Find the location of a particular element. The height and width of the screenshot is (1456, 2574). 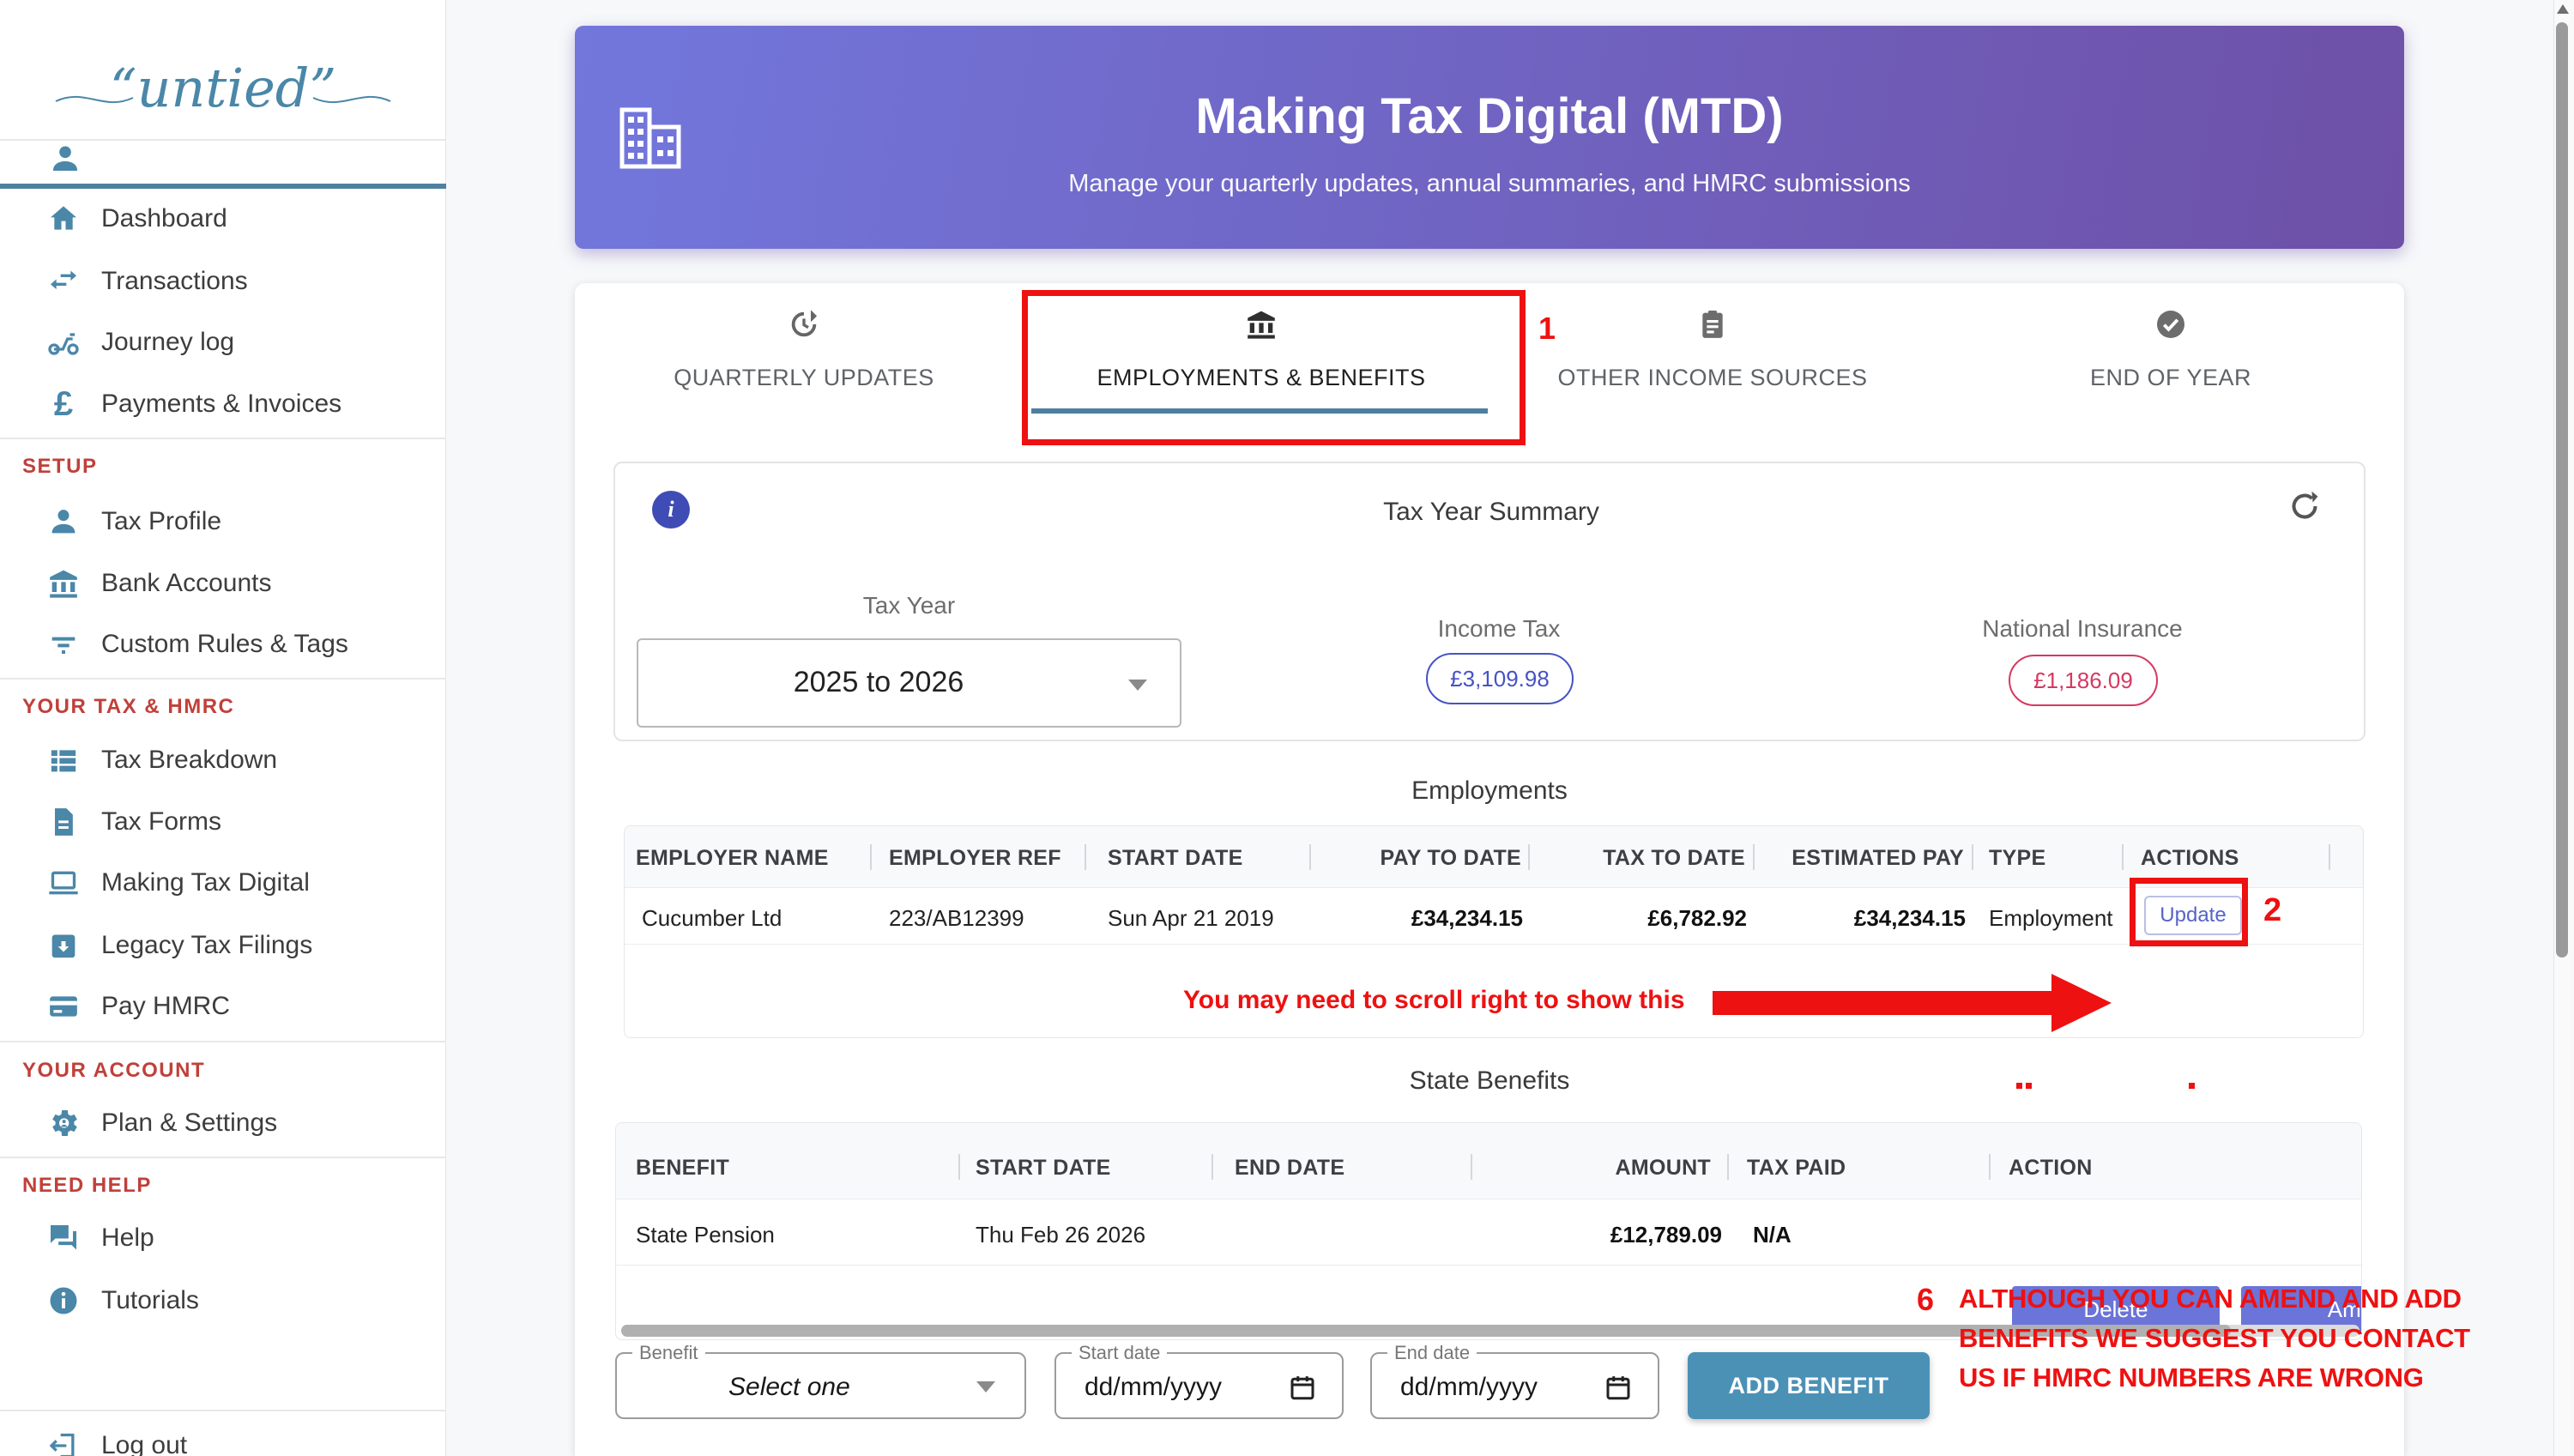

update-button: Update is located at coordinates (2193, 916).